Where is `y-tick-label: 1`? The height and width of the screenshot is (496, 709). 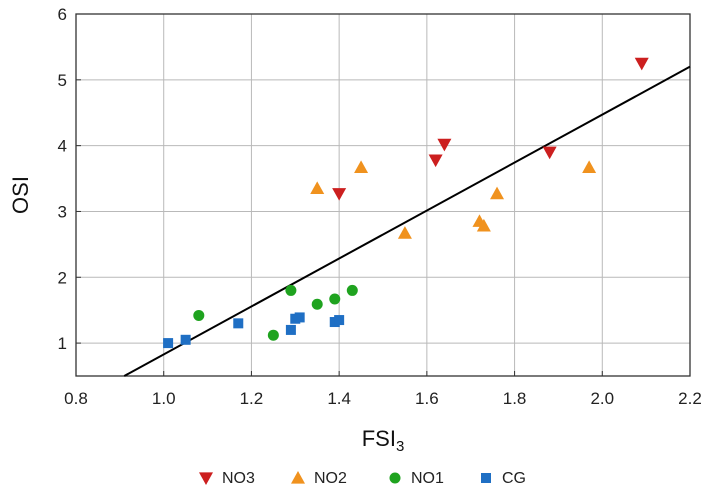
y-tick-label: 1 is located at coordinates (62, 343).